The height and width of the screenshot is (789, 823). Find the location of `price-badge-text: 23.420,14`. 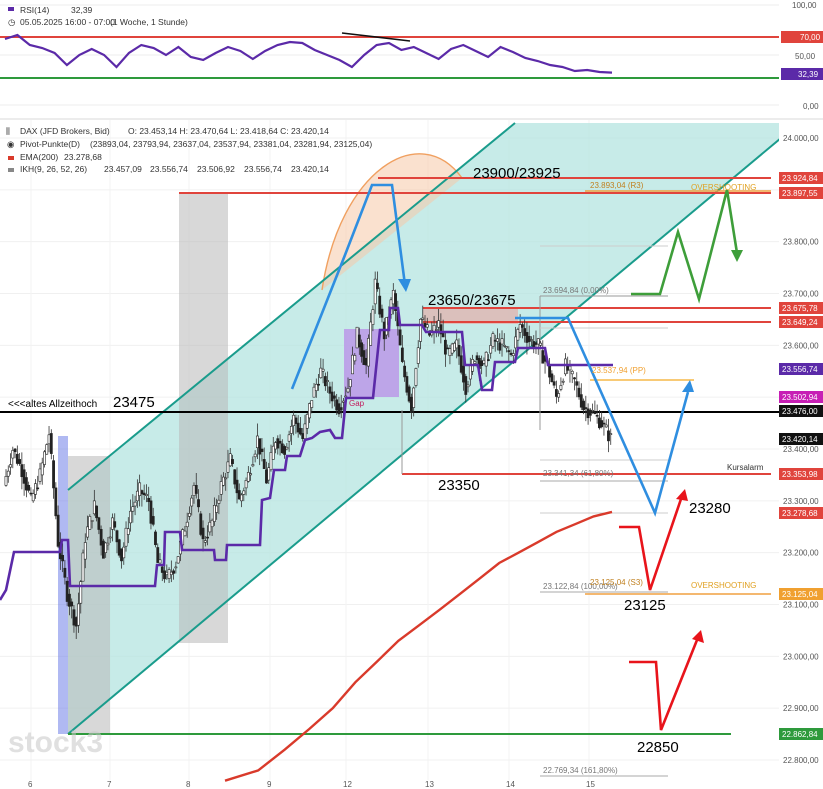

price-badge-text: 23.420,14 is located at coordinates (800, 439).